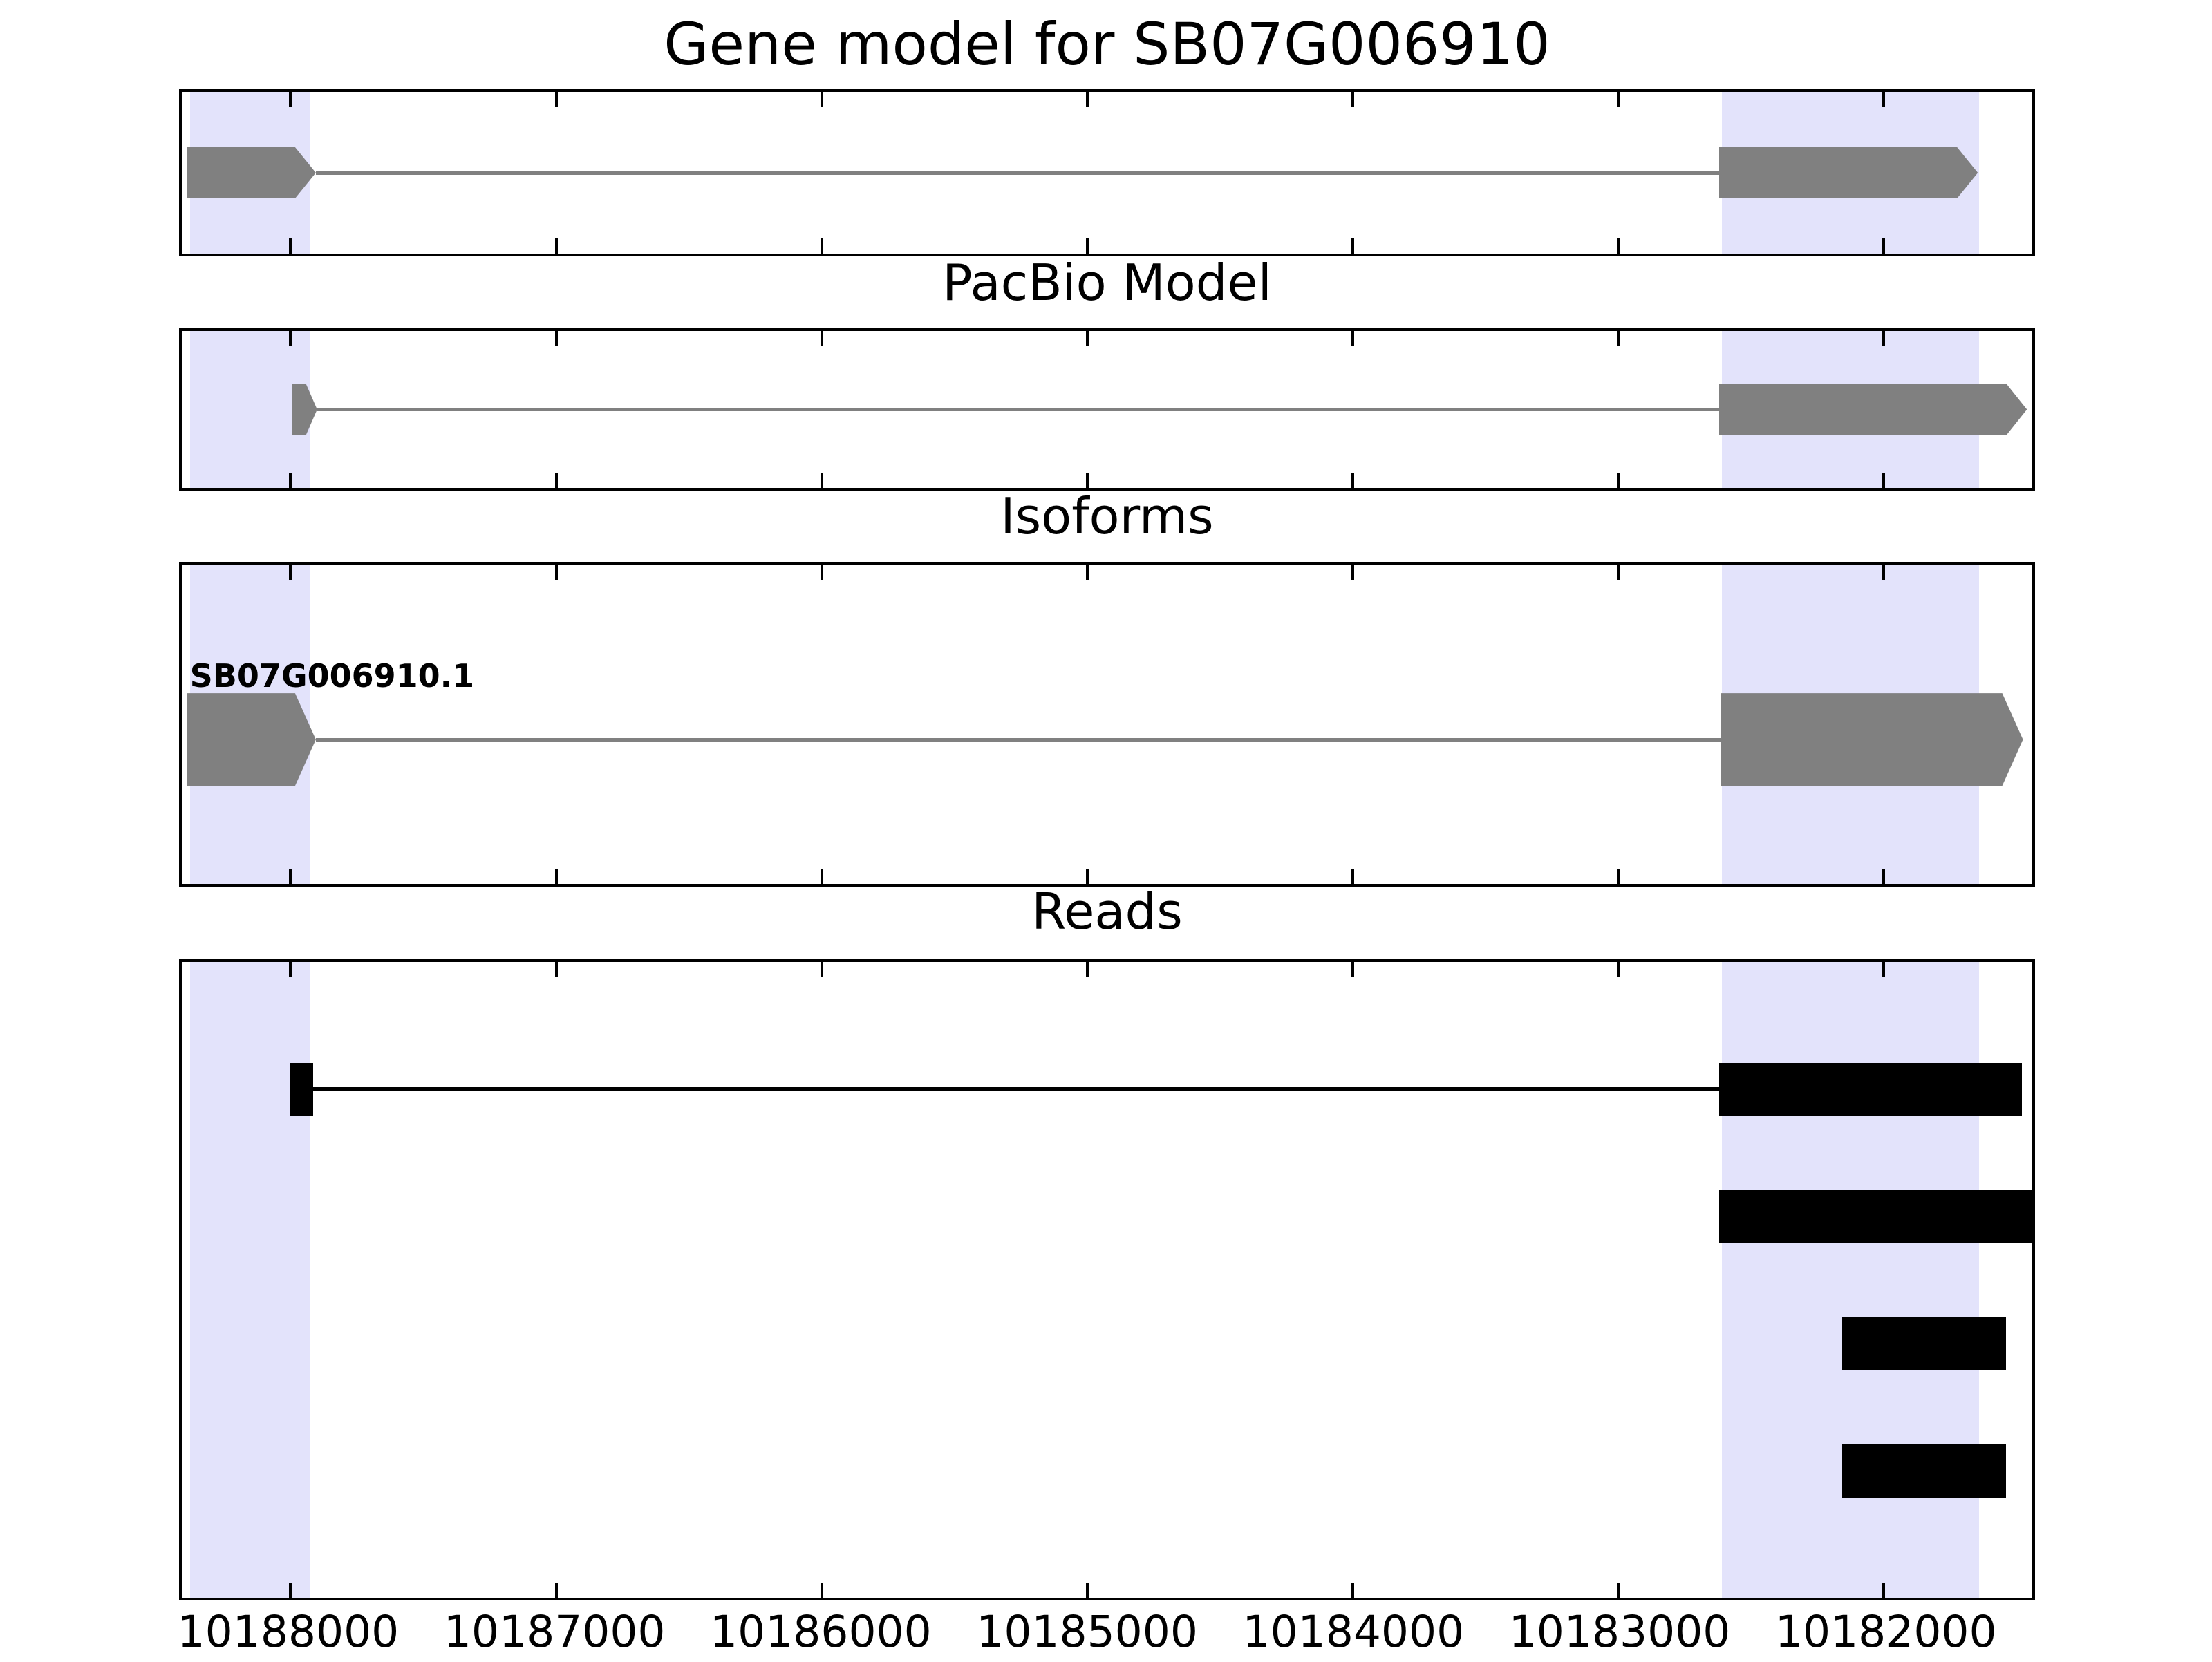 The height and width of the screenshot is (1662, 2212). I want to click on read-junction-line, so click(1016, 1089).